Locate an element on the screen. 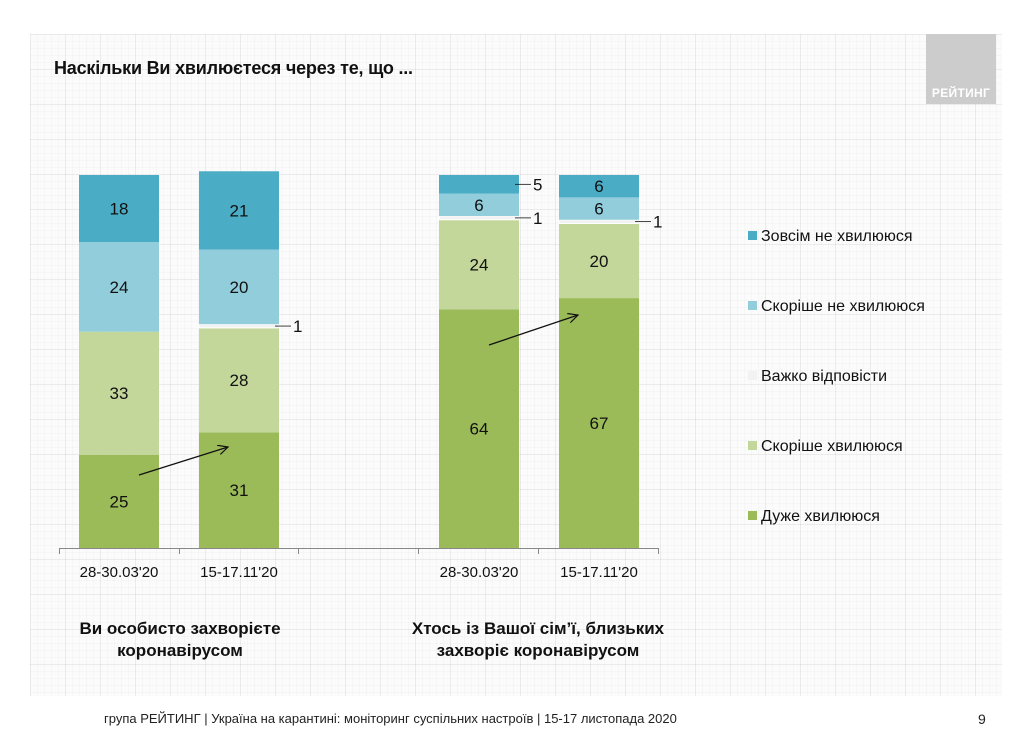  legend-item: Скоріше хвилююся is located at coordinates (825, 447).